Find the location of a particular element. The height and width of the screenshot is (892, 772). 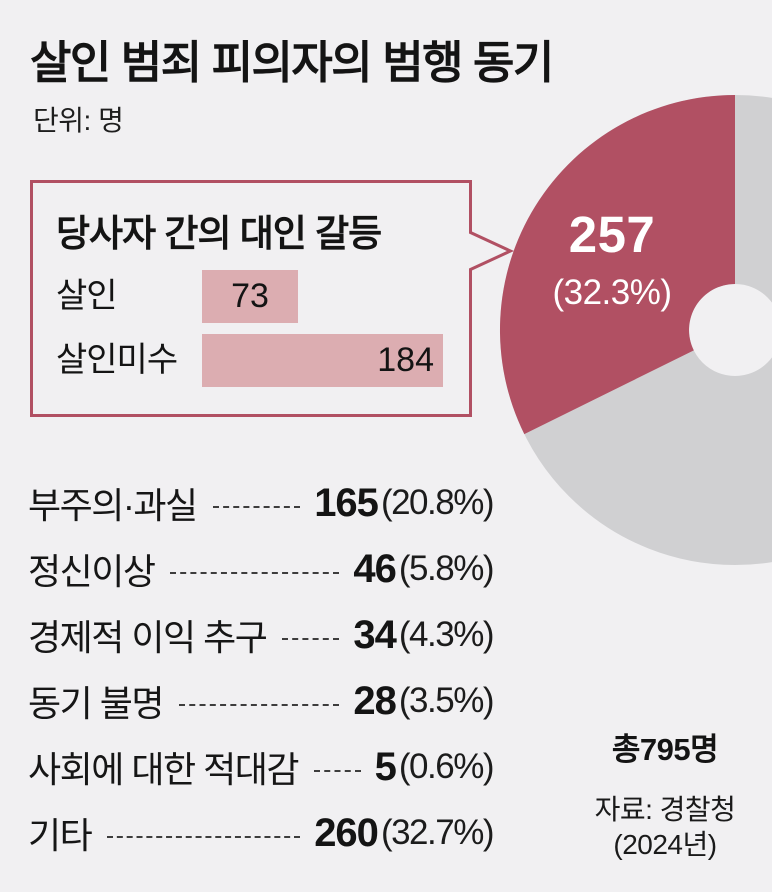

list-item: 사회에 대한 적대감 5 (0.6%) is located at coordinates (261, 767).